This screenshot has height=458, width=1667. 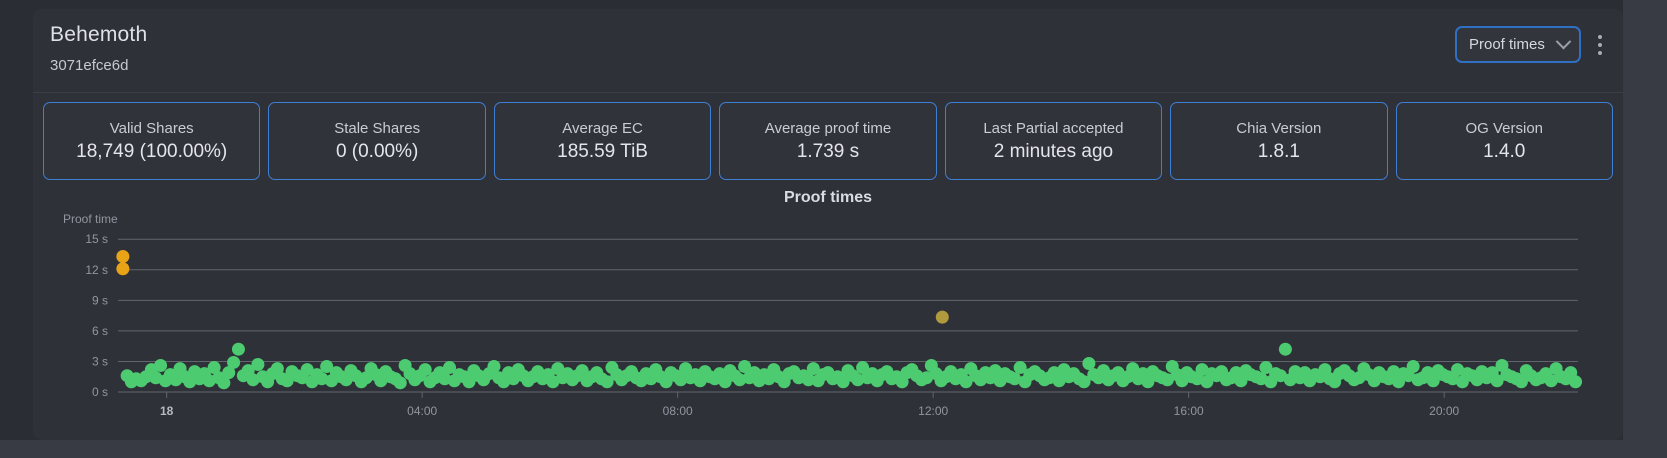 What do you see at coordinates (152, 151) in the screenshot?
I see `stat-card-value: 18,749 (100.00%)` at bounding box center [152, 151].